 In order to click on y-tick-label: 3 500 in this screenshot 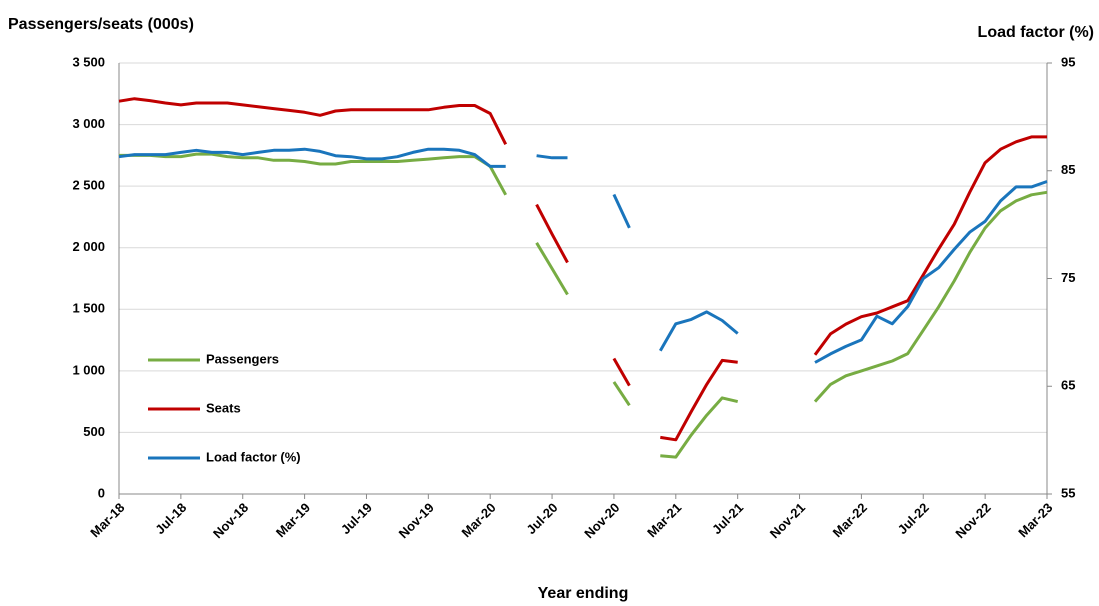, I will do `click(88, 61)`.